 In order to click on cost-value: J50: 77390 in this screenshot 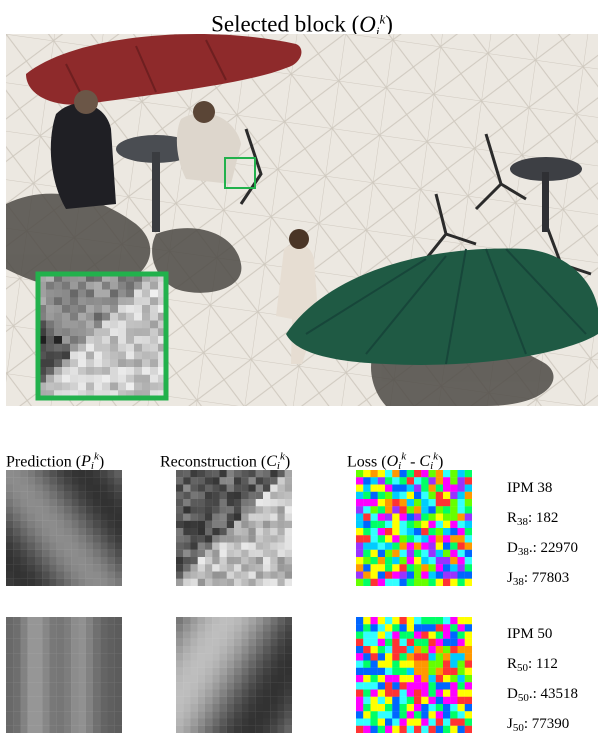, I will do `click(538, 725)`.